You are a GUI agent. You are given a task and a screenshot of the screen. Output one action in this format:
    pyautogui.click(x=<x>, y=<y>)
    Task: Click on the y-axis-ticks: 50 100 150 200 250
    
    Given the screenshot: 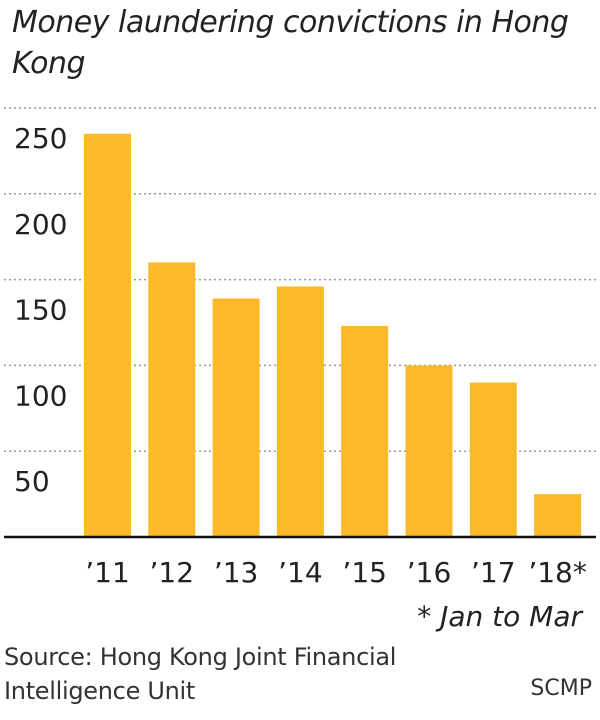 What is the action you would take?
    pyautogui.click(x=40, y=310)
    